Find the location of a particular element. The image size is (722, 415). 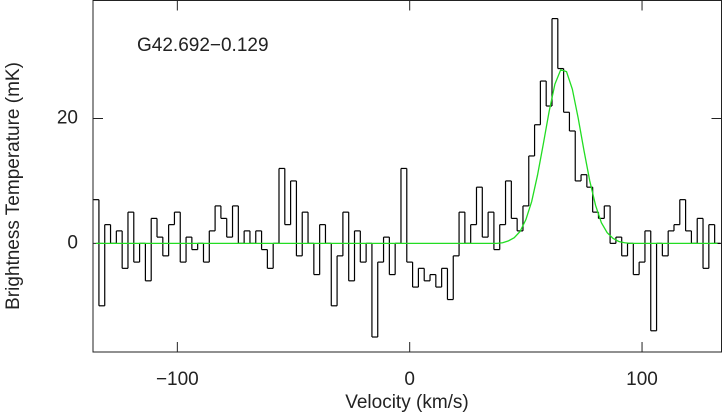

x-axis-label: Velocity (km/s) is located at coordinates (407, 402).